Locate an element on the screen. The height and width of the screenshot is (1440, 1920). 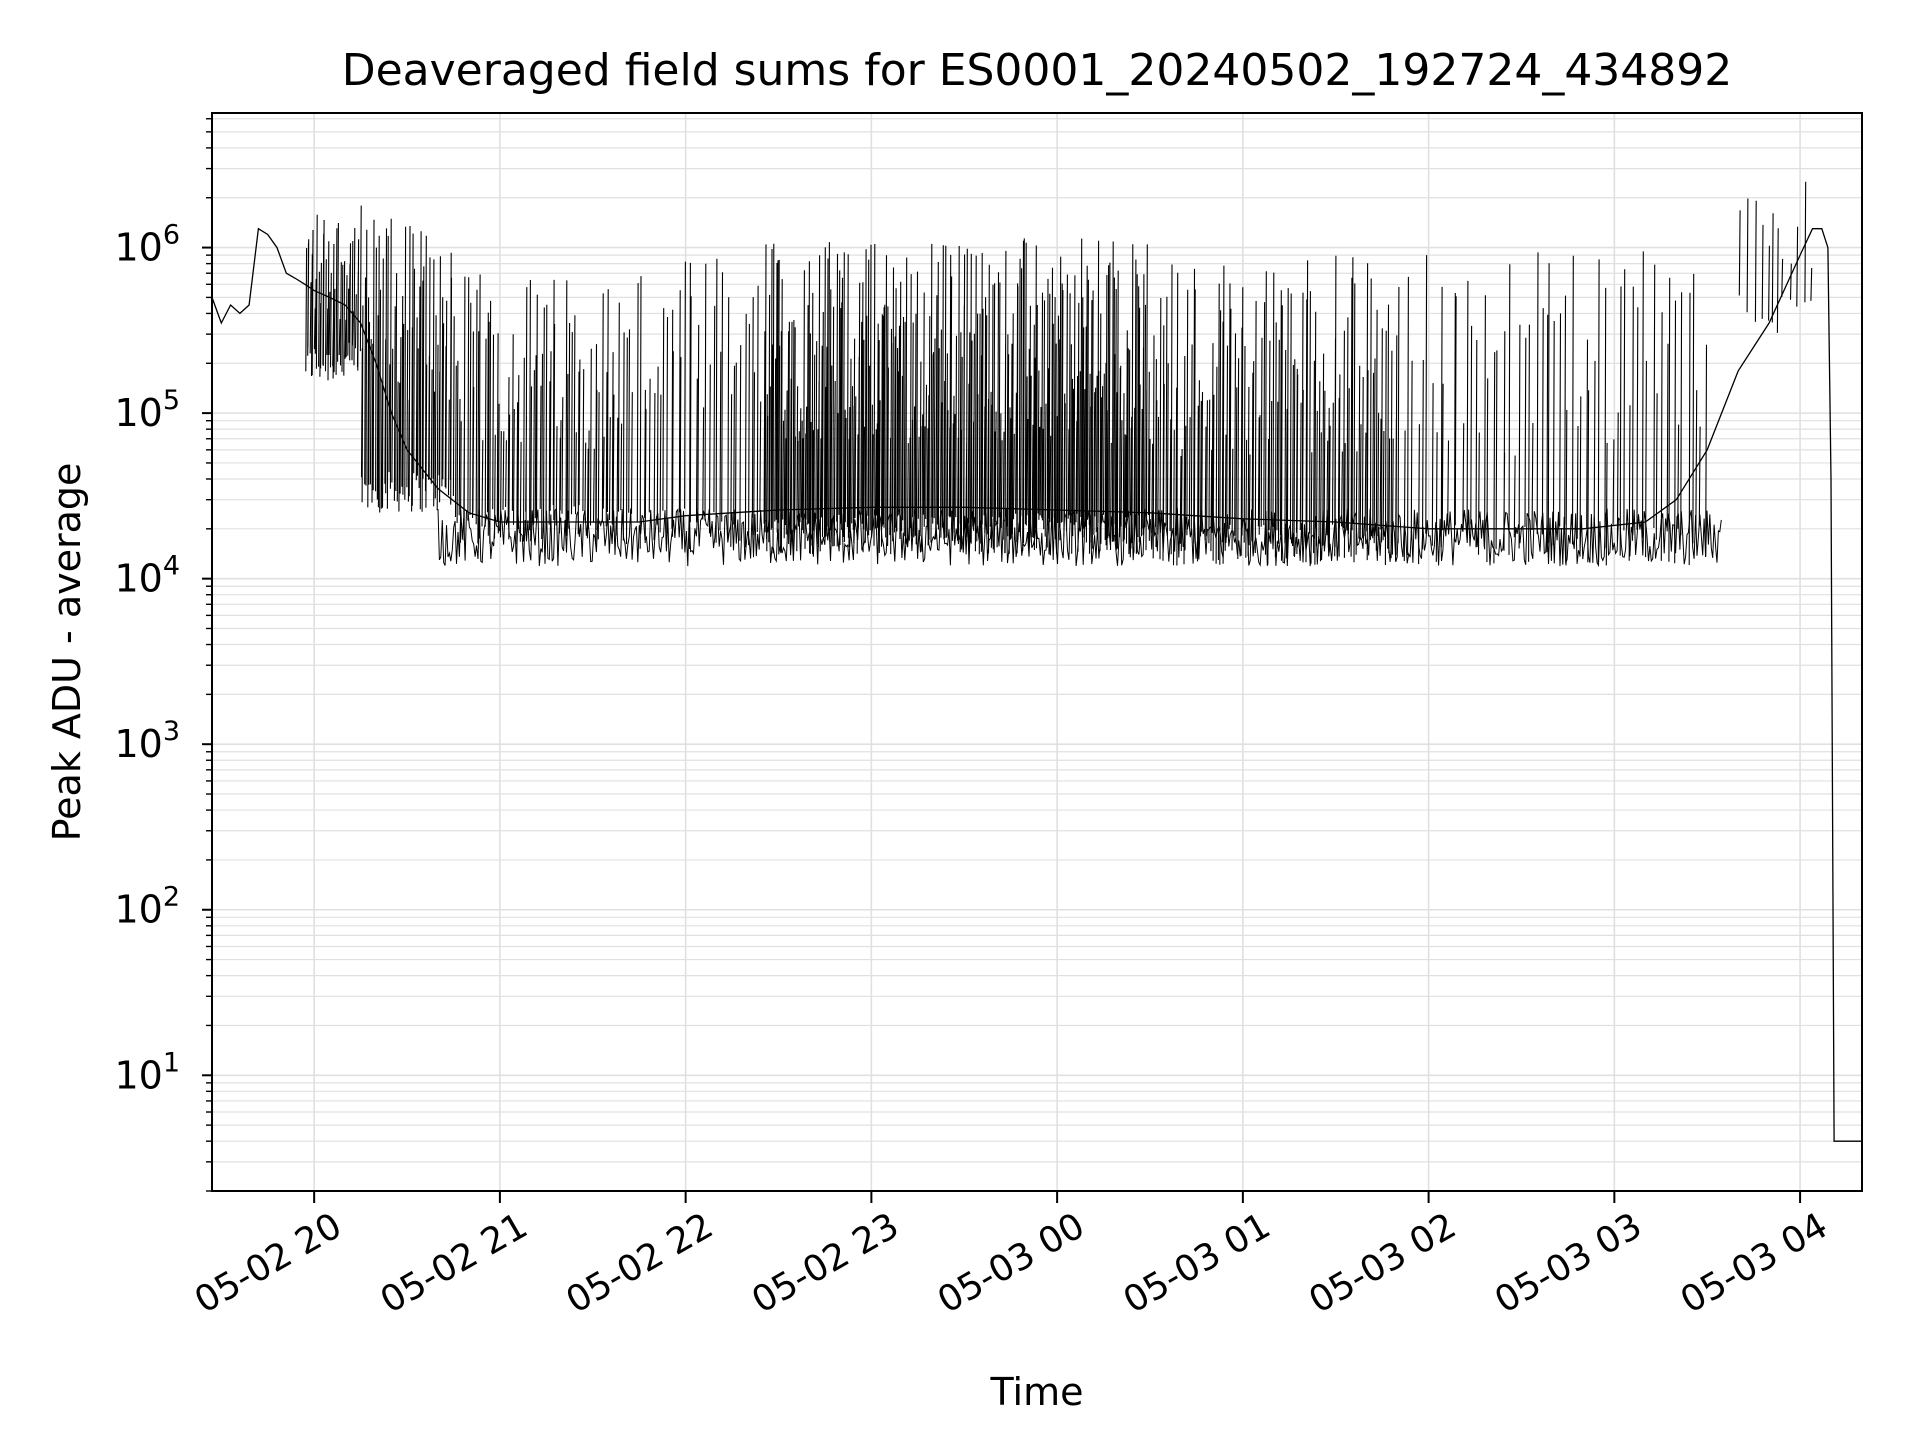
y-tick-label: 106 is located at coordinates (147, 245).